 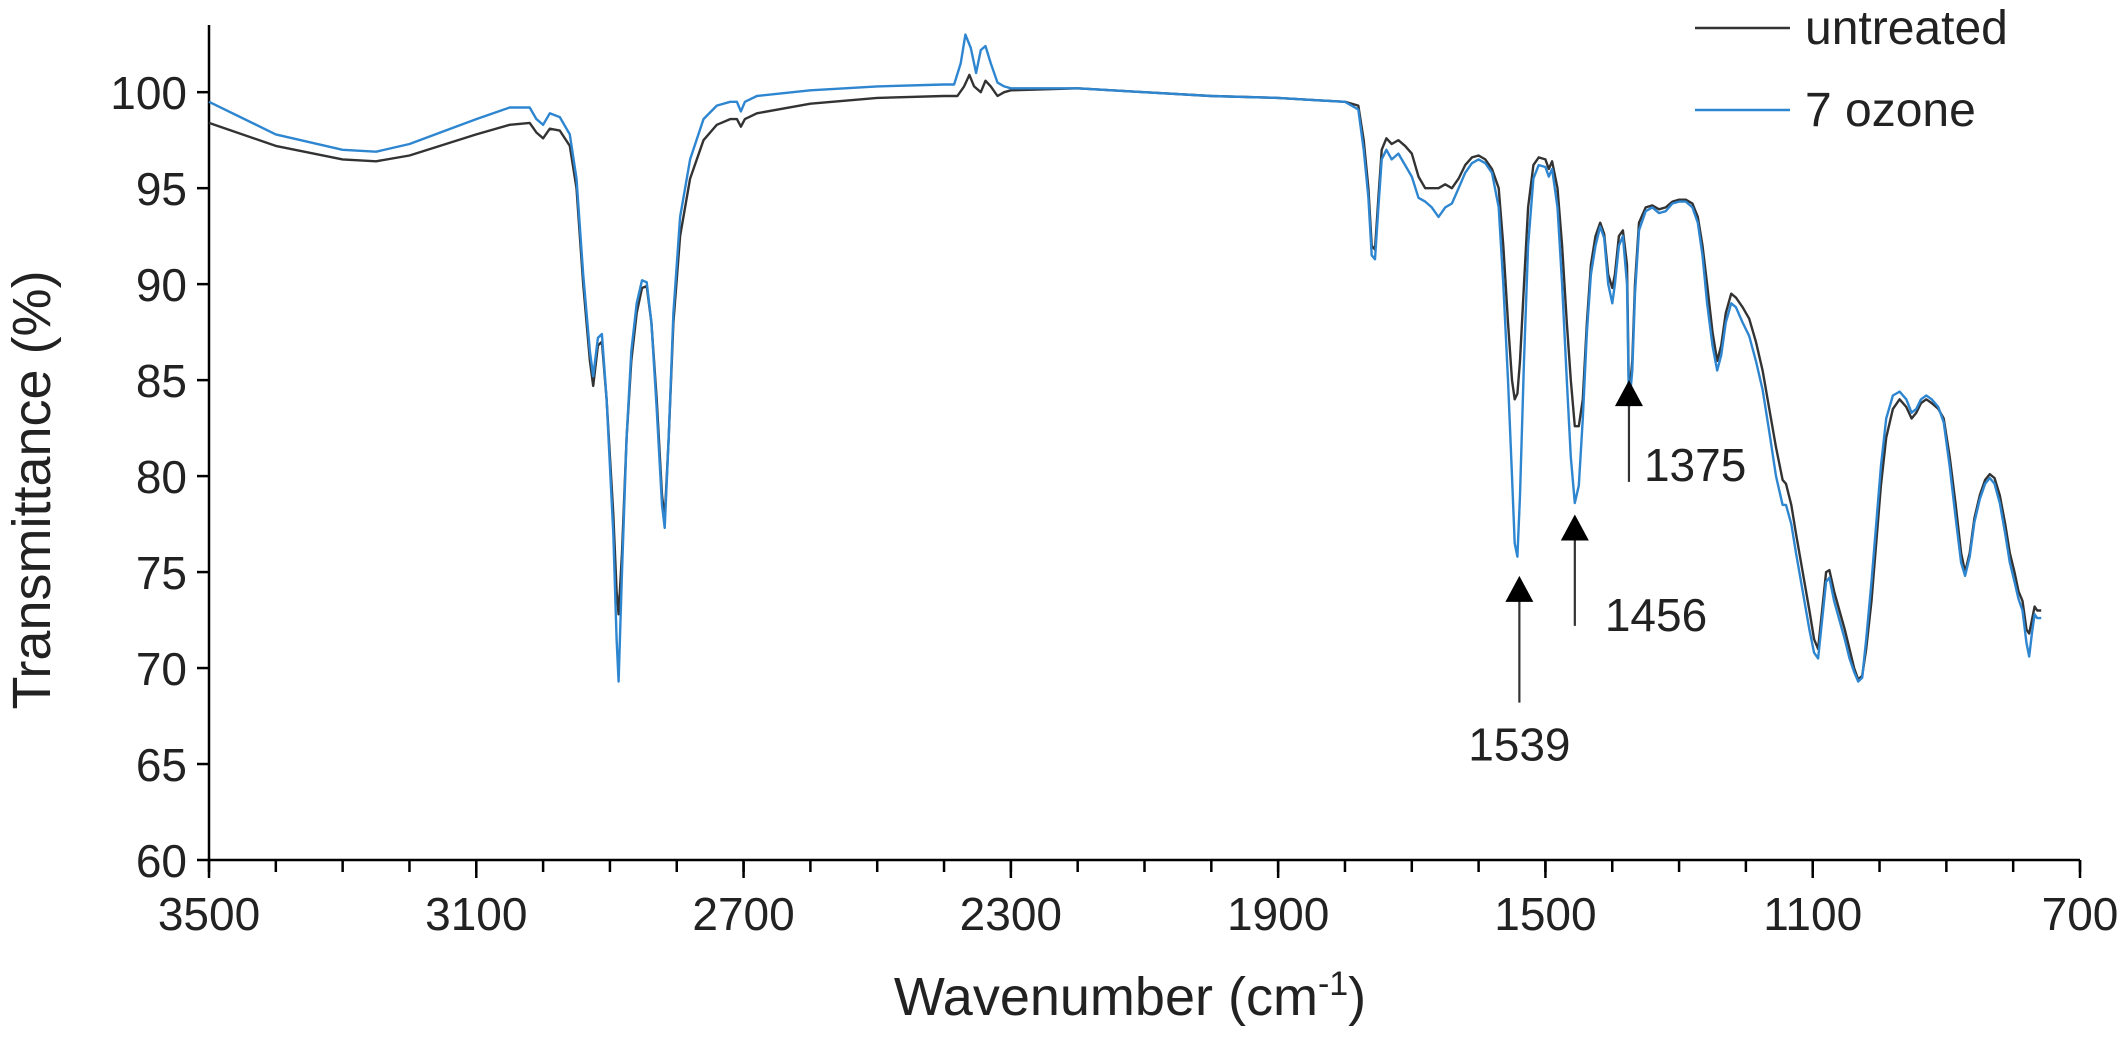 I want to click on y-tick-label: 70, so click(x=161, y=669).